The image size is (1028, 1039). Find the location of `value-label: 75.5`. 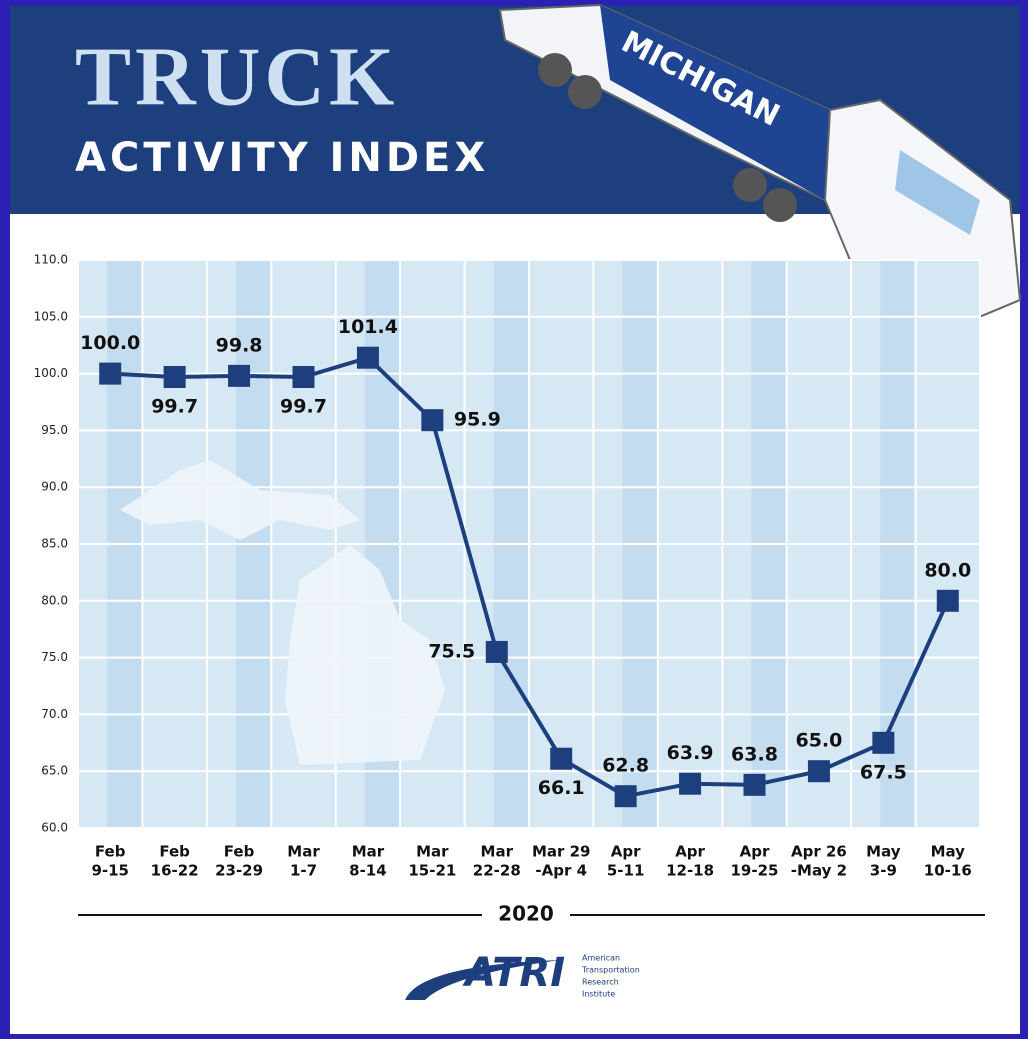

value-label: 75.5 is located at coordinates (451, 651).